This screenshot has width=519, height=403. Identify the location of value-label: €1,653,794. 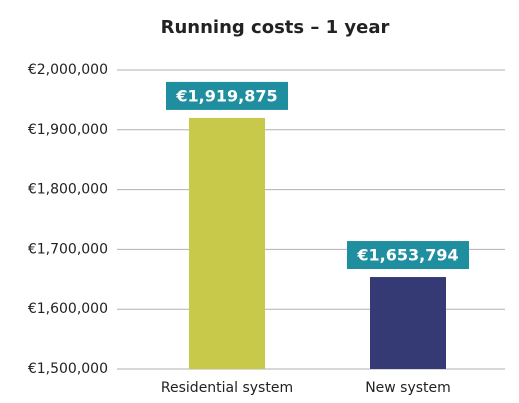
(407, 255).